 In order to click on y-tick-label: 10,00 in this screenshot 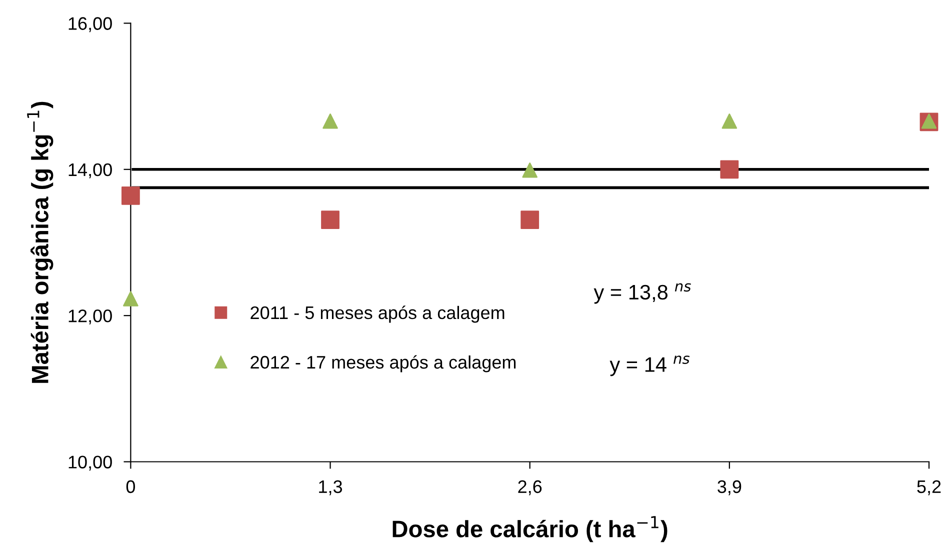, I will do `click(90, 463)`.